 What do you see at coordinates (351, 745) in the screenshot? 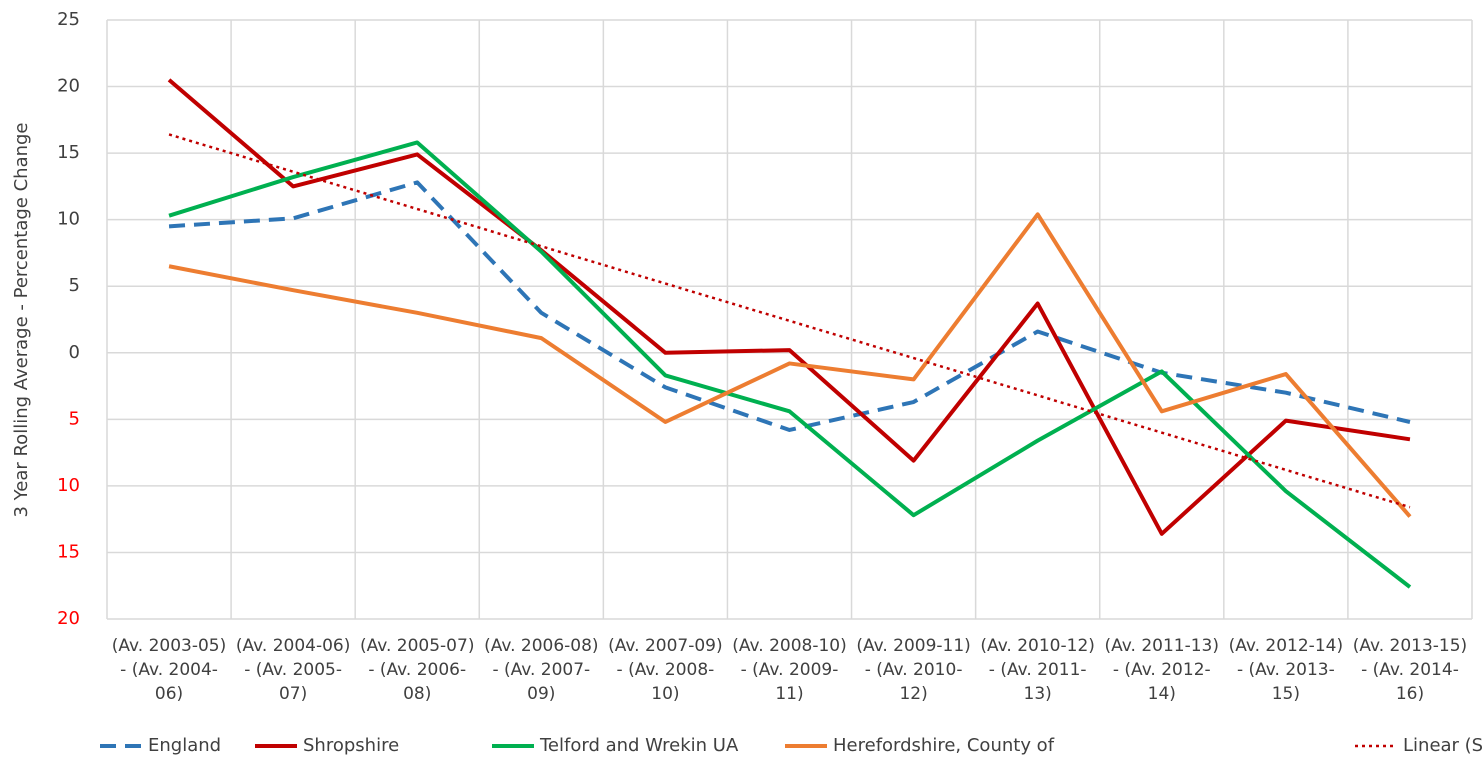
I see `legend-label: Shropshire` at bounding box center [351, 745].